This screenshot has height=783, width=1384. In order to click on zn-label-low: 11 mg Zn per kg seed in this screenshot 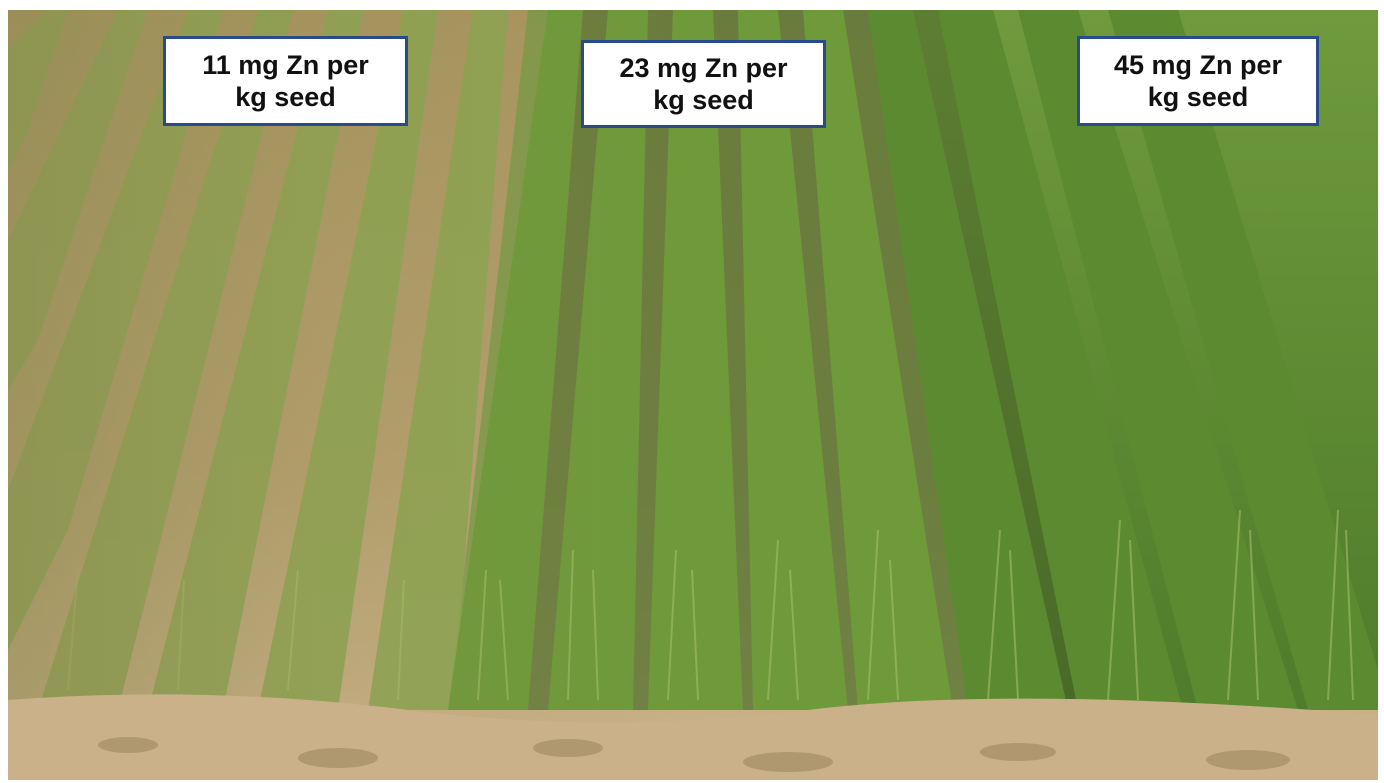, I will do `click(285, 81)`.